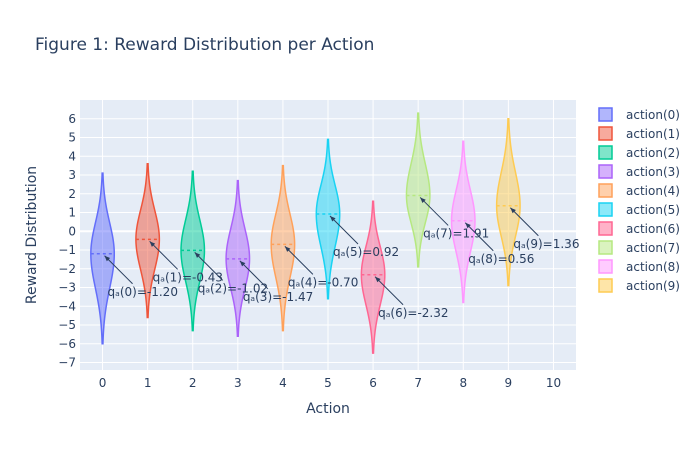 Image resolution: width=700 pixels, height=450 pixels. I want to click on violin-action(4), so click(283, 248).